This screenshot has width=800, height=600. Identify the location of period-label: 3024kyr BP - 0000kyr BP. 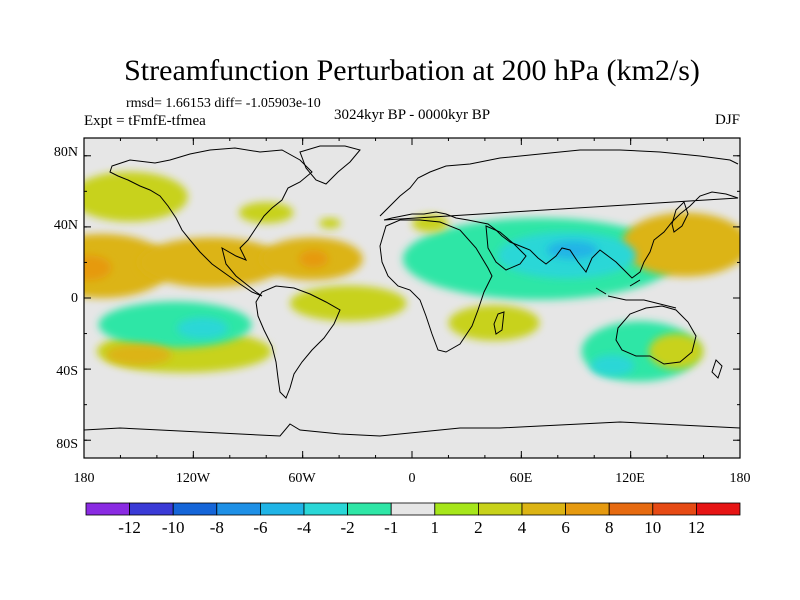
(412, 115).